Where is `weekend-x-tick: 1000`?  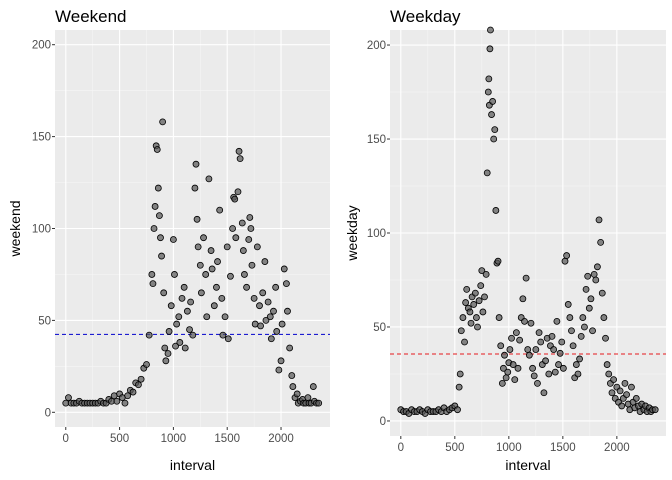 weekend-x-tick: 1000 is located at coordinates (174, 439).